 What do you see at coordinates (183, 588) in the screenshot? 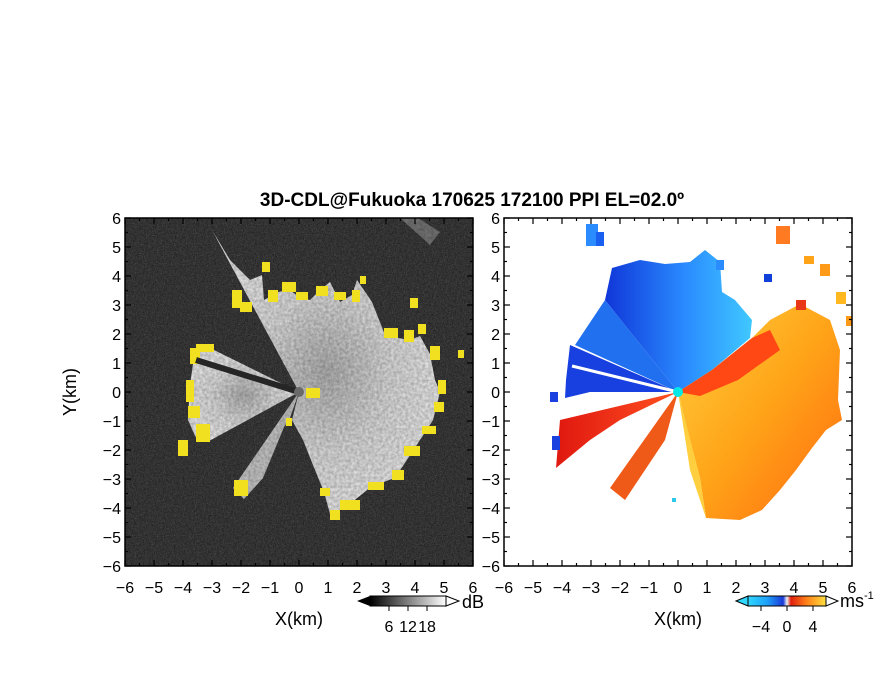
I see `reflectivity-x-tick-label: −4` at bounding box center [183, 588].